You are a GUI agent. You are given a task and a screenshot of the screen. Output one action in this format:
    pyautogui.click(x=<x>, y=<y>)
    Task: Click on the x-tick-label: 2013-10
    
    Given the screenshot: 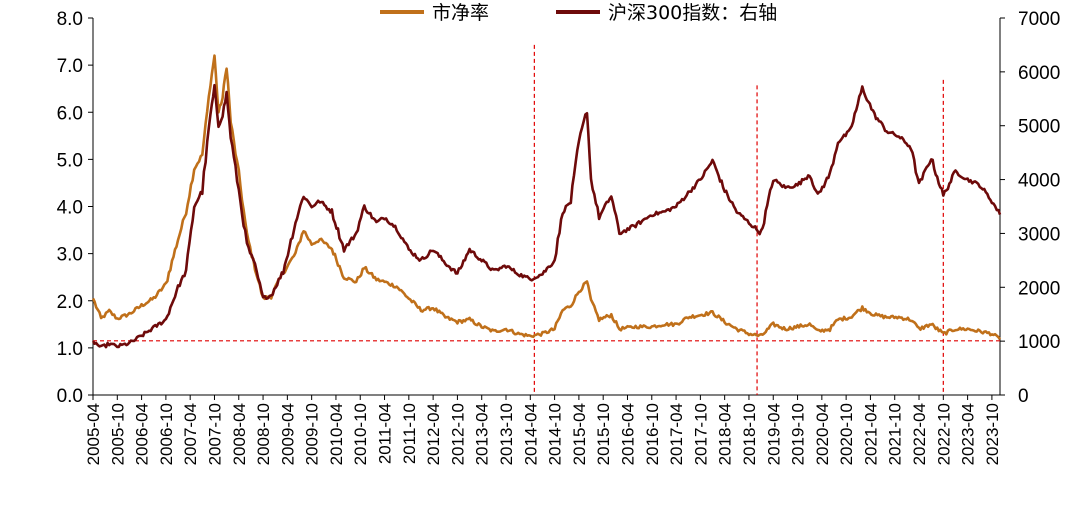 What is the action you would take?
    pyautogui.click(x=506, y=434)
    